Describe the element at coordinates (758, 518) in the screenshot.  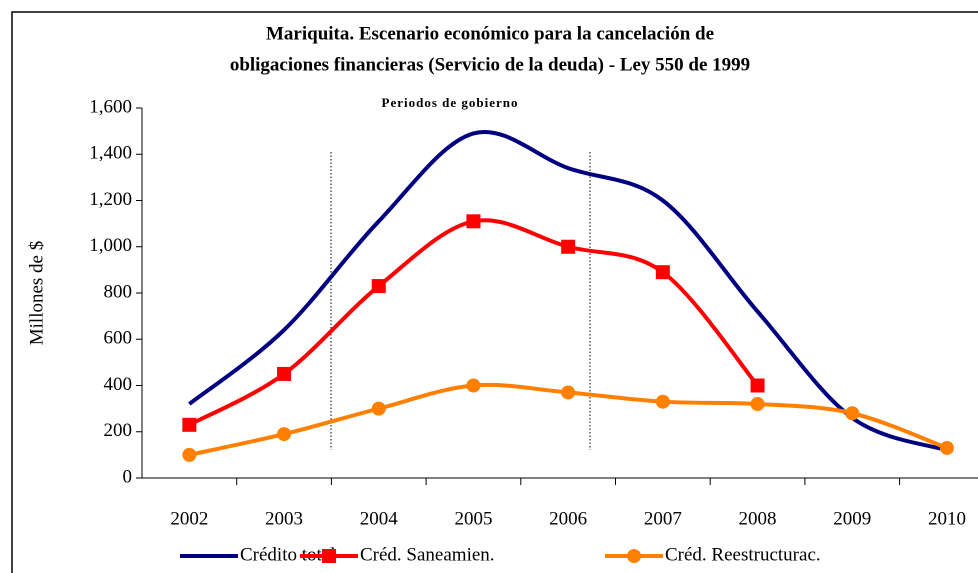
I see `x-tick-label: 2008` at that location.